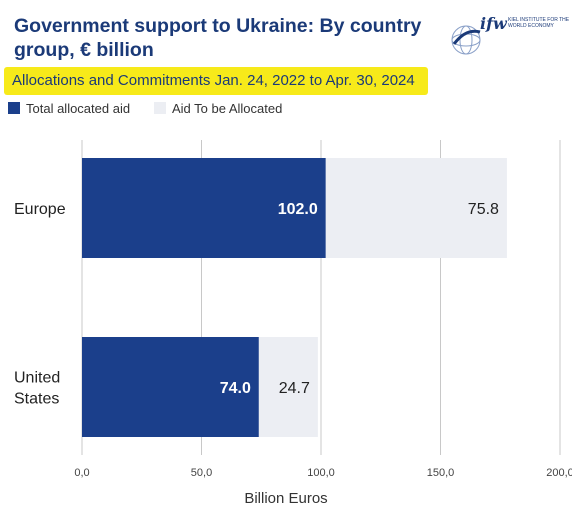 The height and width of the screenshot is (518, 572). What do you see at coordinates (36, 399) in the screenshot?
I see `category-label: States` at bounding box center [36, 399].